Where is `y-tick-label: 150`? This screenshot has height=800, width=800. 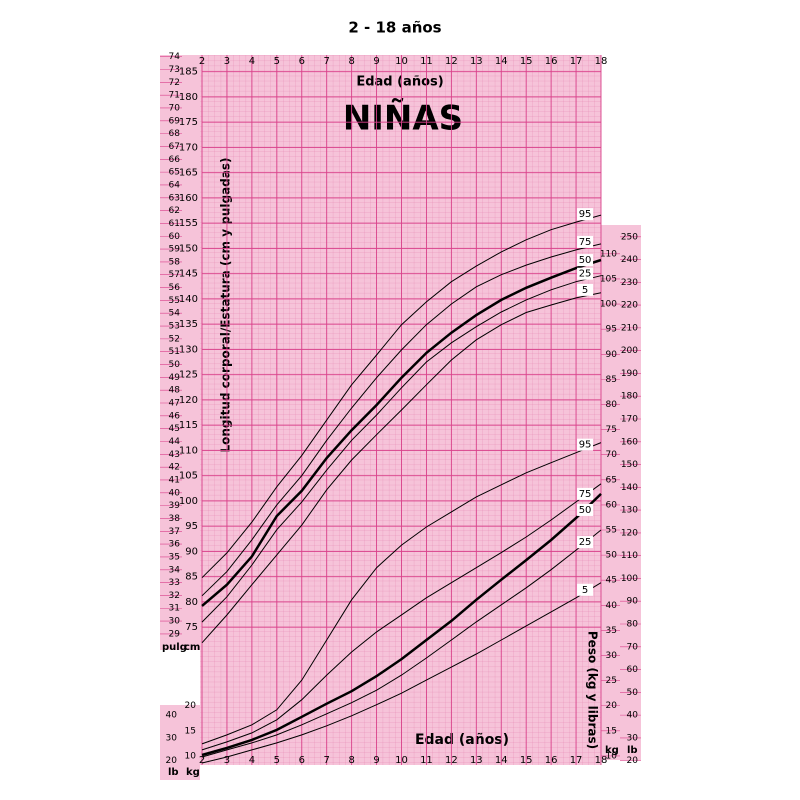 y-tick-label: 150 is located at coordinates (188, 248).